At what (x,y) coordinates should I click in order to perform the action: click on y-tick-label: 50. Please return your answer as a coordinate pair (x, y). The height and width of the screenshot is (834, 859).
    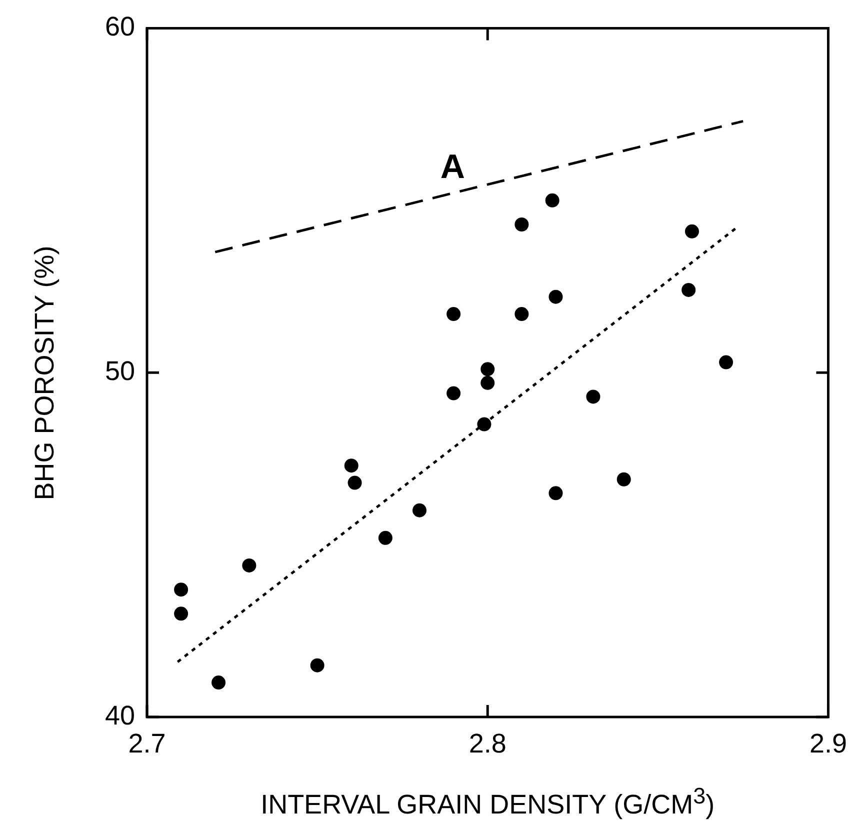
    Looking at the image, I should click on (119, 371).